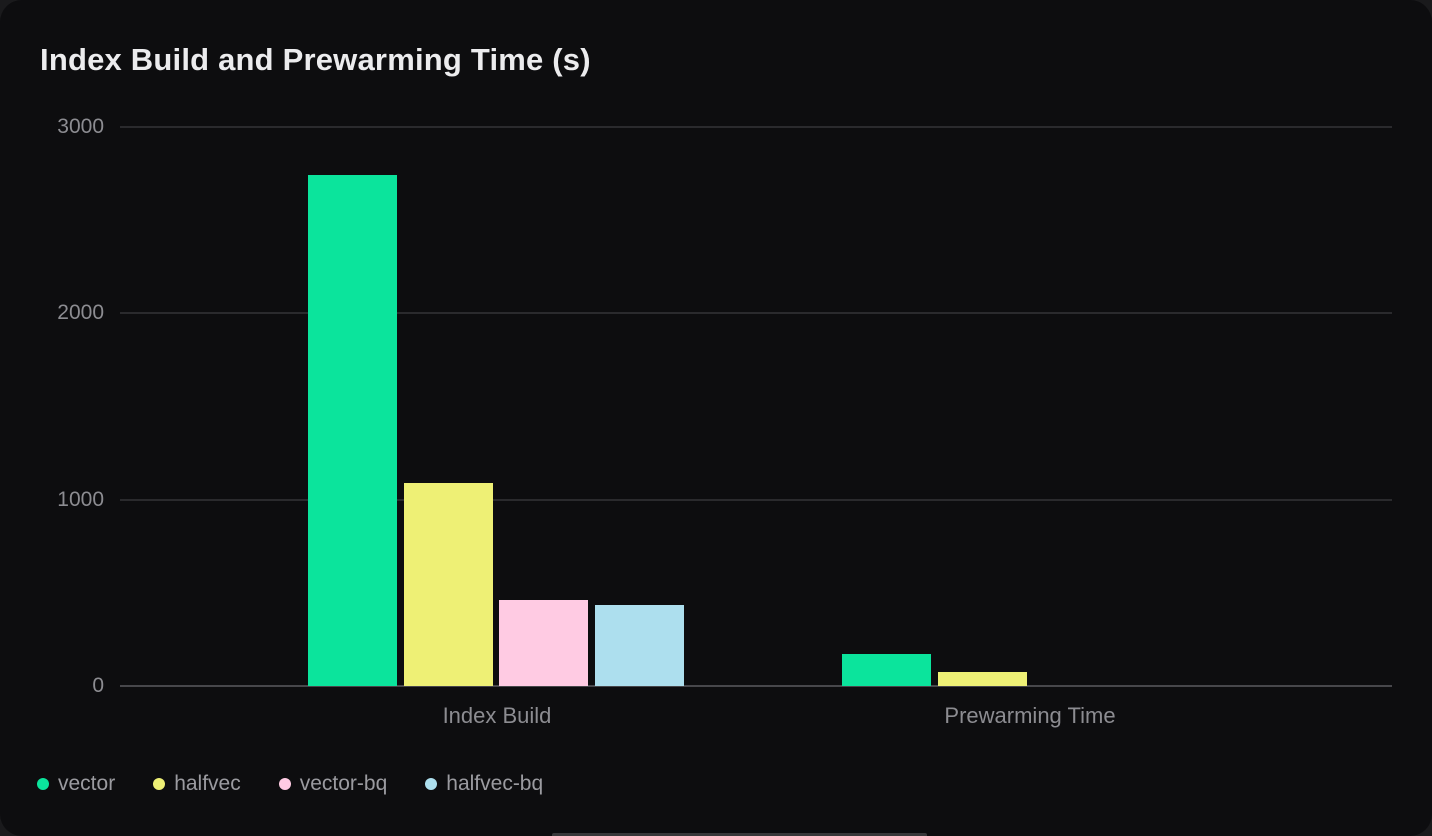 The image size is (1432, 836). What do you see at coordinates (756, 686) in the screenshot?
I see `x-axis-zero-line` at bounding box center [756, 686].